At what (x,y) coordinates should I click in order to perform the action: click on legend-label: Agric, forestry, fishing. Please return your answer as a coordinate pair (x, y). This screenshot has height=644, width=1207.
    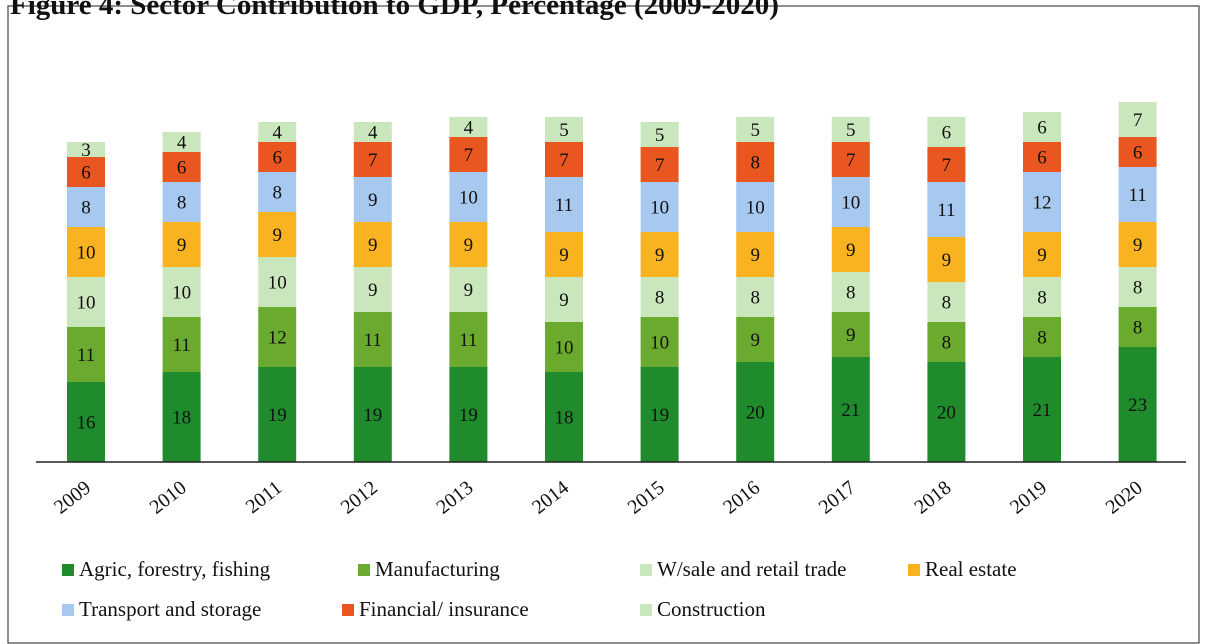
    Looking at the image, I should click on (175, 569).